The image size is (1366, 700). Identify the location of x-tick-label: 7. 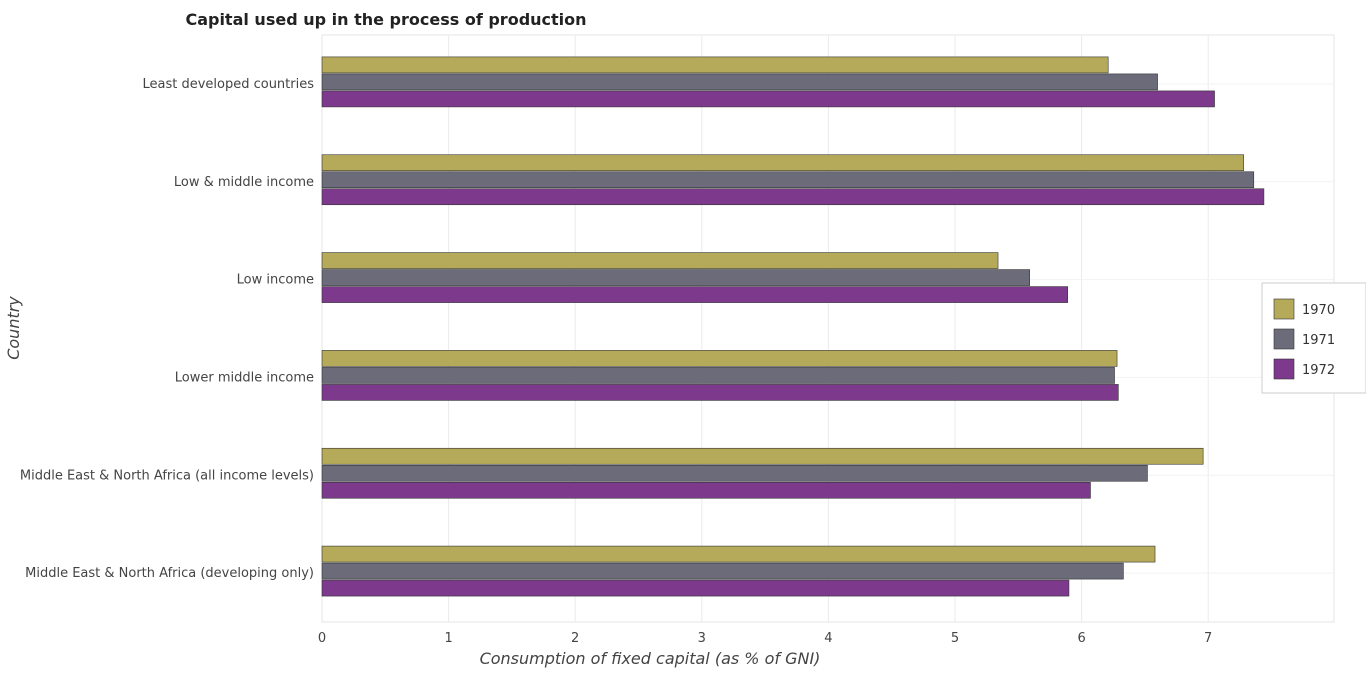
(1208, 638).